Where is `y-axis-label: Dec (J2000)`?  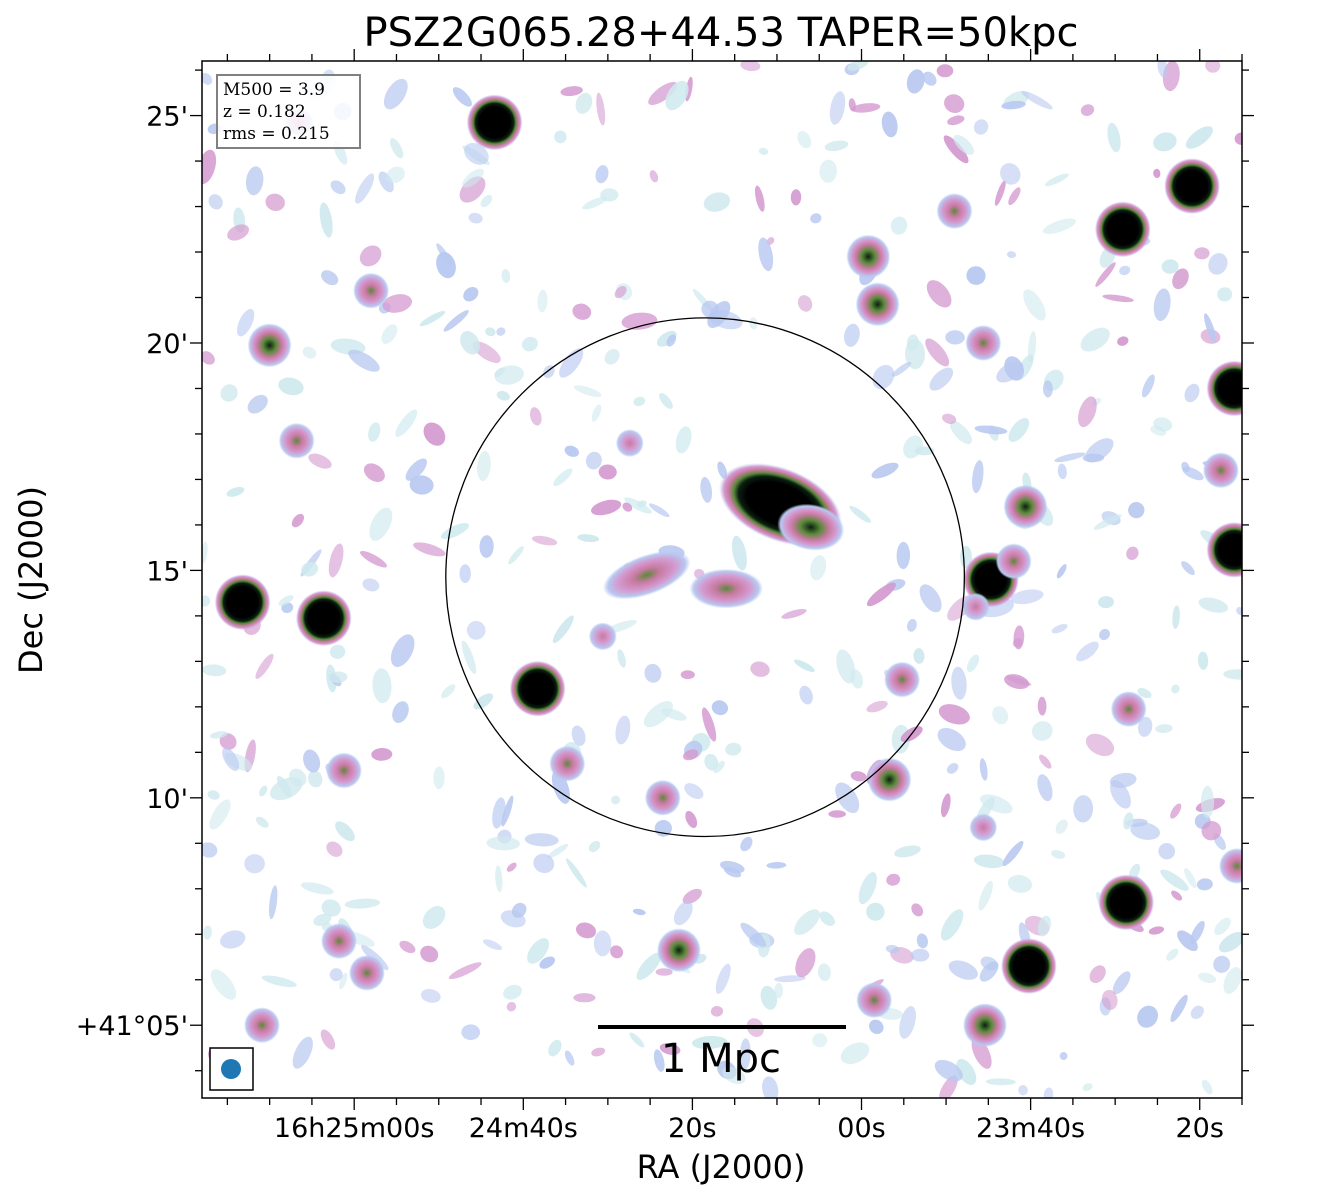
y-axis-label: Dec (J2000) is located at coordinates (31, 580).